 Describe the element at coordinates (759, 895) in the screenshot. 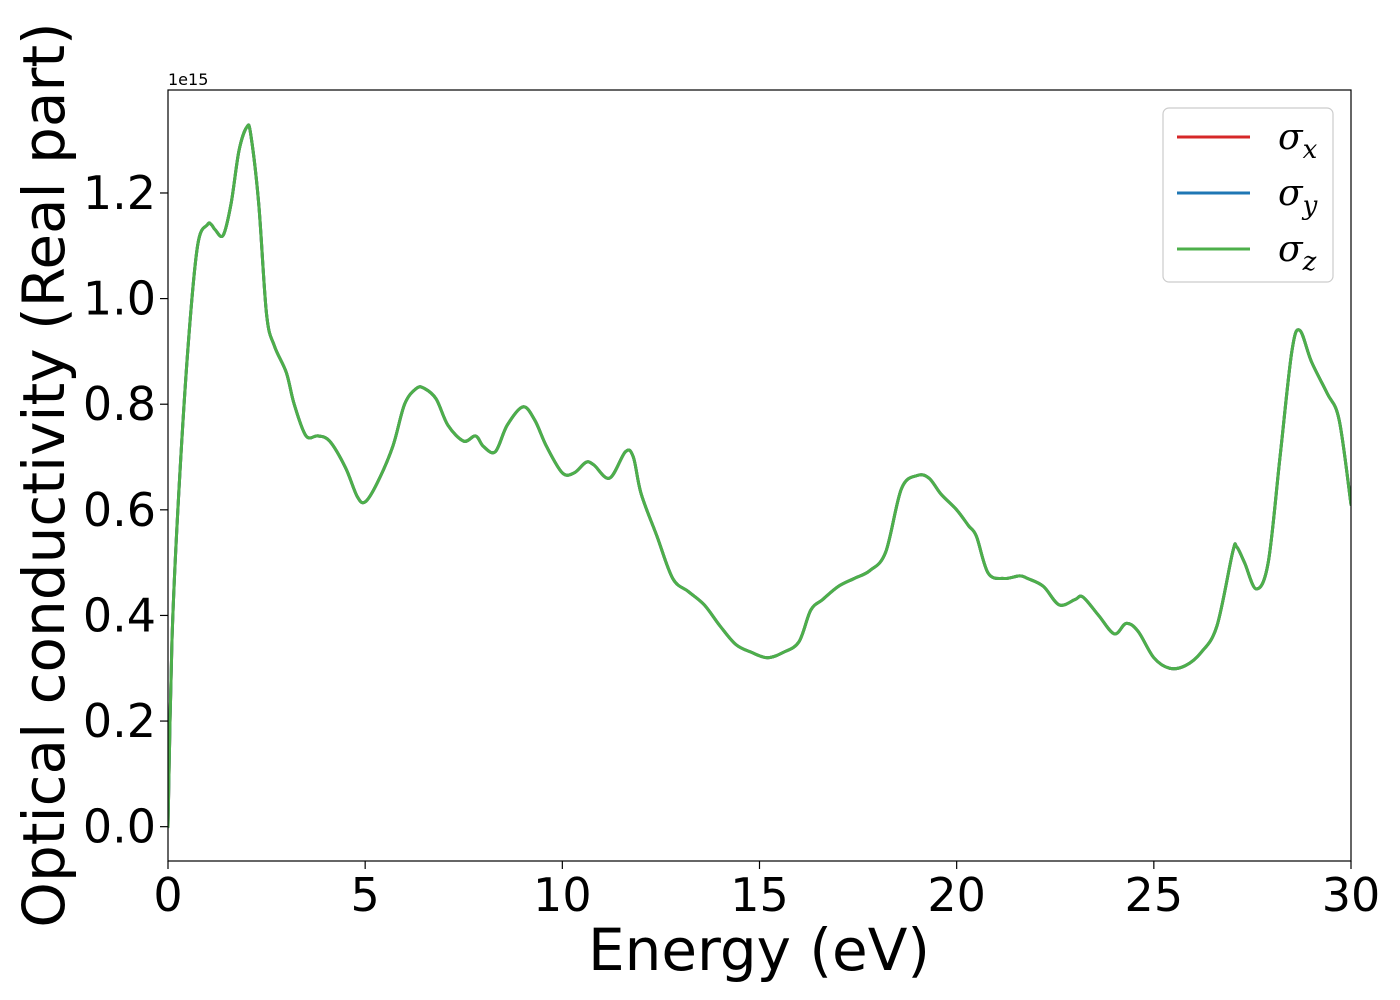

I see `x-tick-label: 15` at that location.